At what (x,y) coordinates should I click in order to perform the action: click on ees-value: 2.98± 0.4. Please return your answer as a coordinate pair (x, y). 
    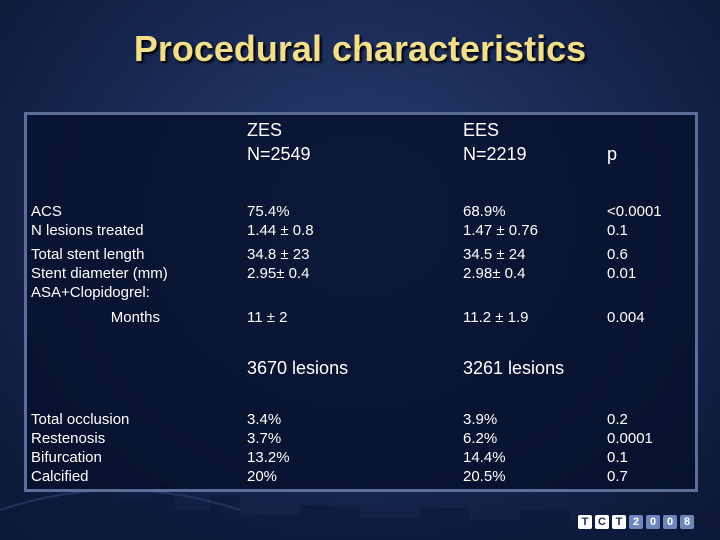
    Looking at the image, I should click on (494, 273).